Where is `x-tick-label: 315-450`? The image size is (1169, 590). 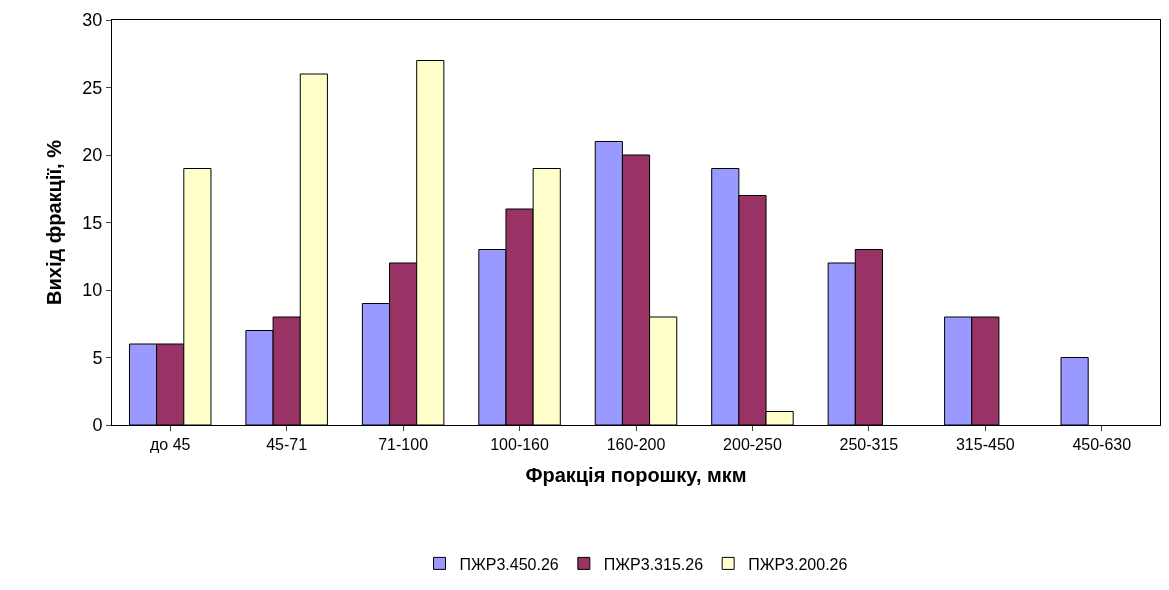
x-tick-label: 315-450 is located at coordinates (985, 445).